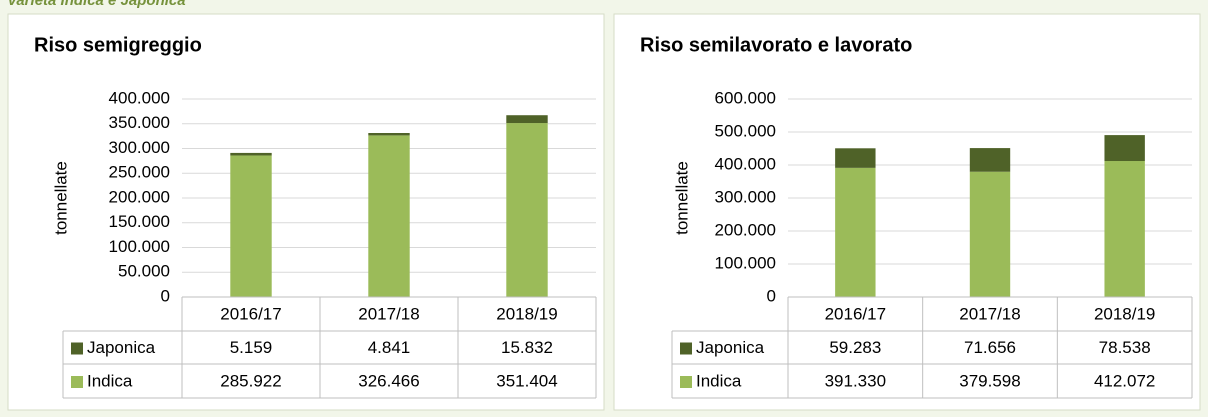 Image resolution: width=1208 pixels, height=417 pixels. Describe the element at coordinates (144, 271) in the screenshot. I see `y-tick-label: 50.000` at that location.